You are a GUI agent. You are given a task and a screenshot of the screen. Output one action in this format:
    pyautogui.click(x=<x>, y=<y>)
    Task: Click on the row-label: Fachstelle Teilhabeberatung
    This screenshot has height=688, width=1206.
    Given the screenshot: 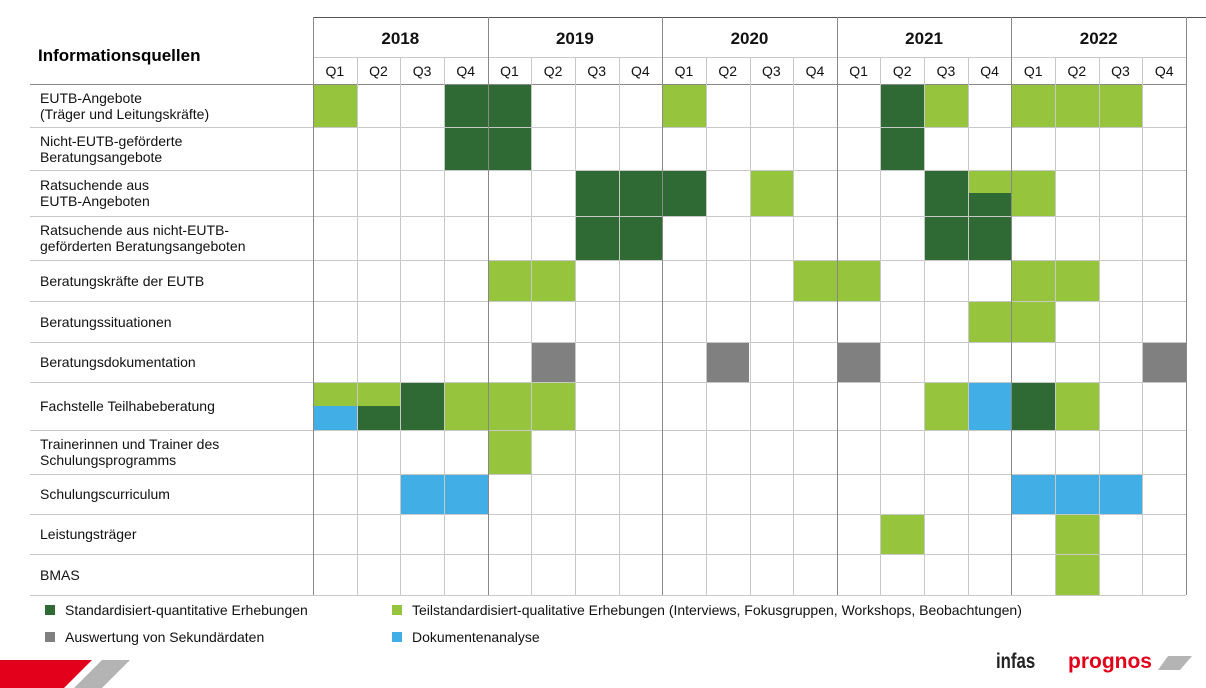 What is the action you would take?
    pyautogui.click(x=127, y=406)
    